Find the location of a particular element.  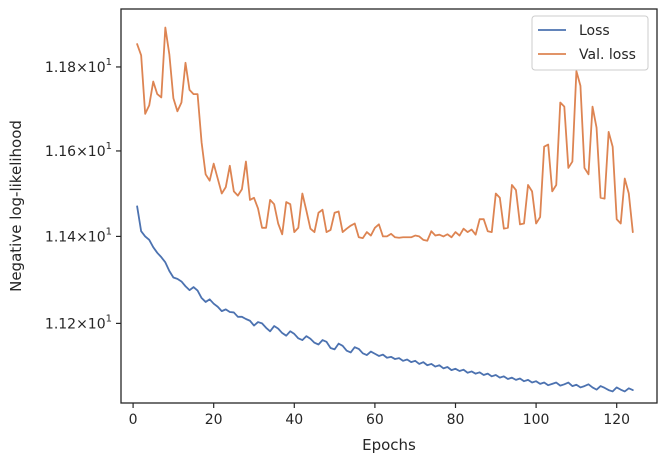

x-axis-ticks: 0 20 40 60 80 100 120 is located at coordinates (379, 415).